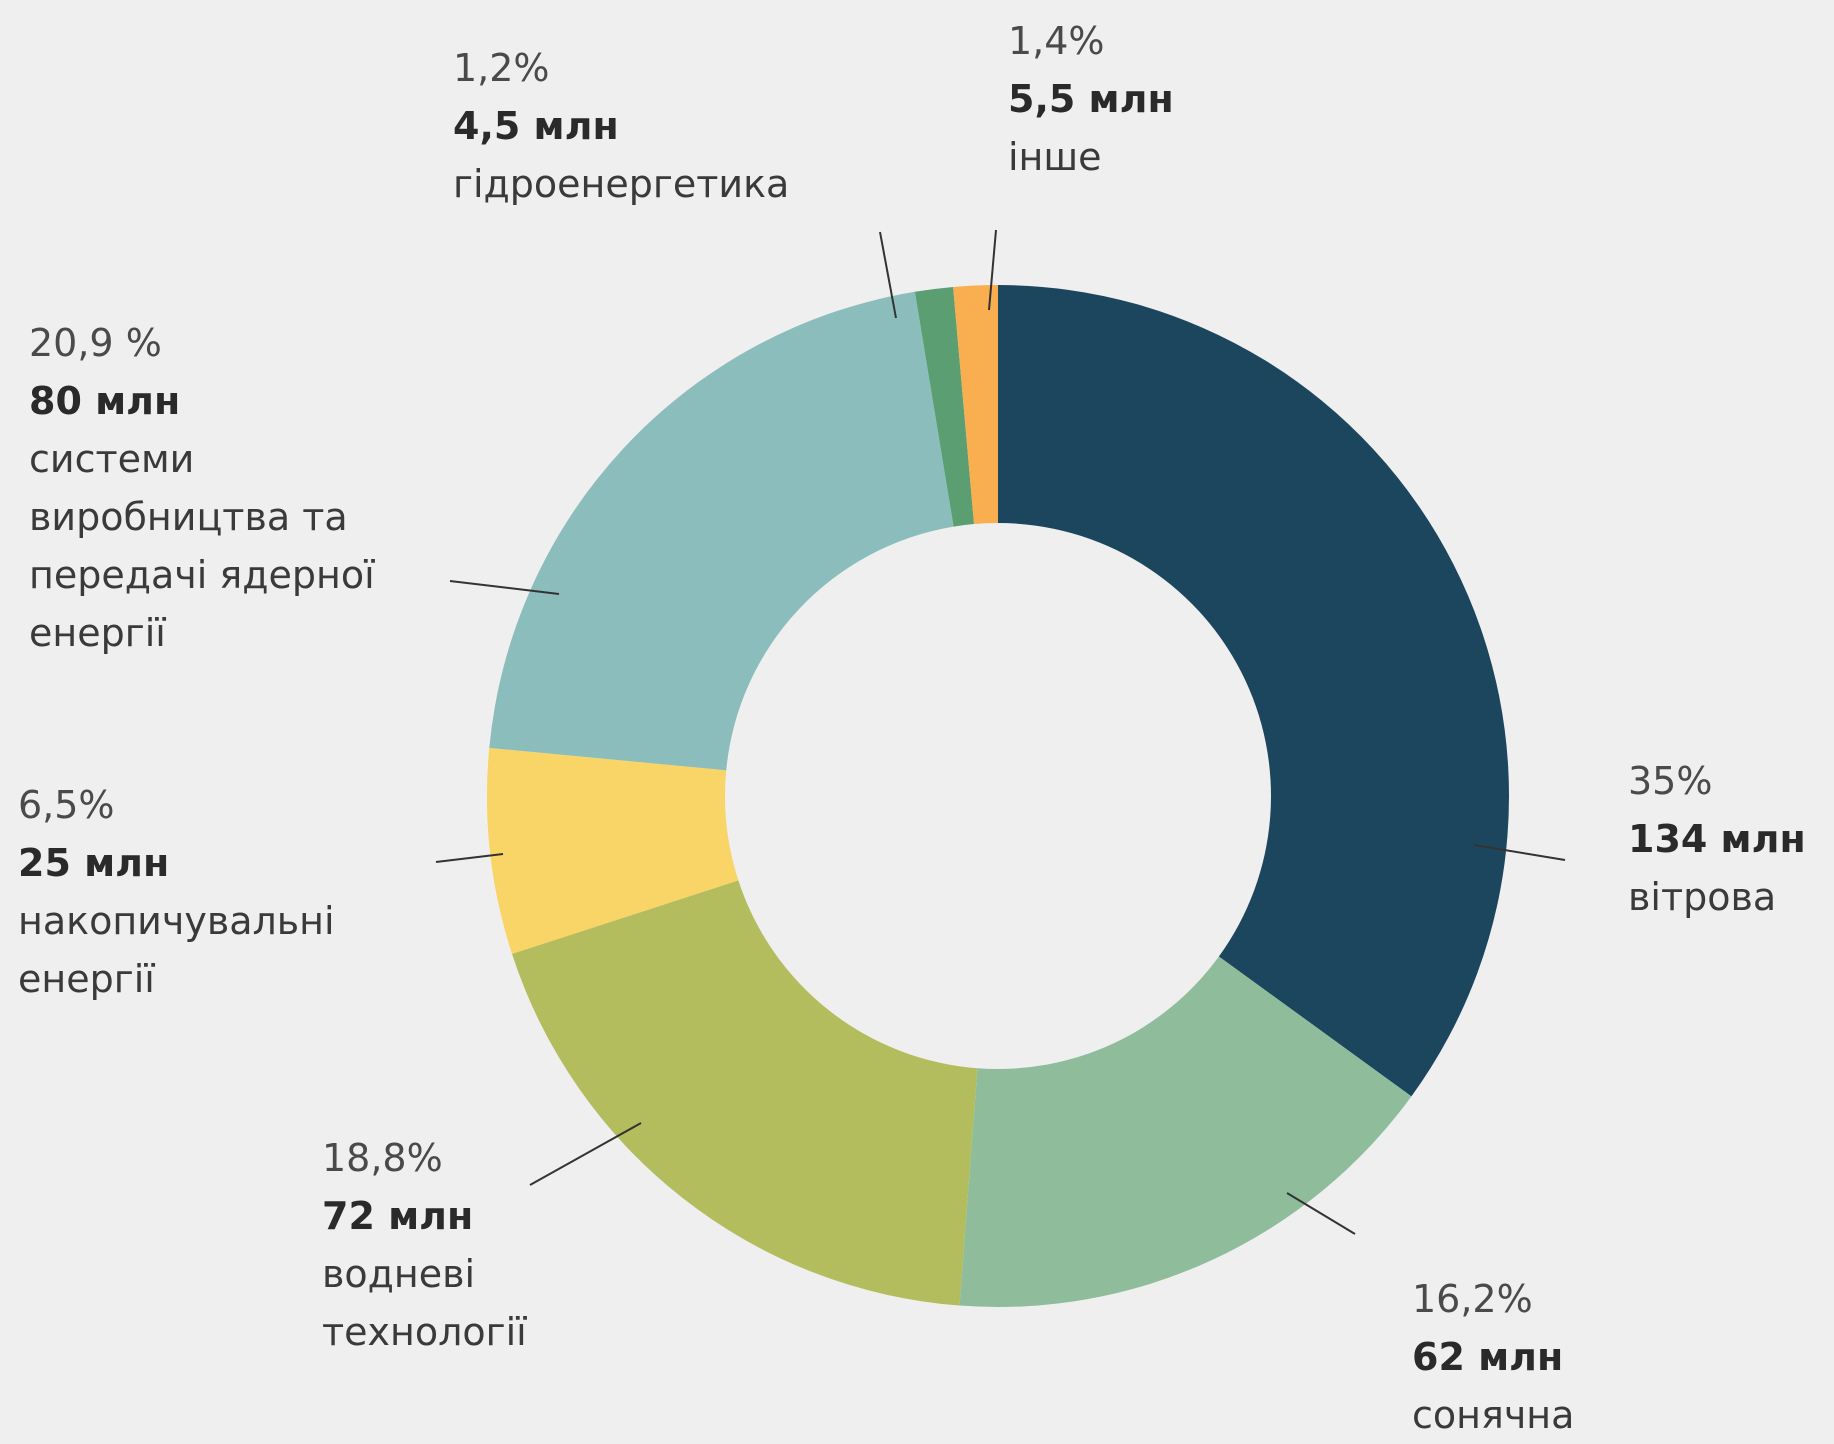  What do you see at coordinates (1055, 157) in the screenshot?
I see `category-label: інше` at bounding box center [1055, 157].